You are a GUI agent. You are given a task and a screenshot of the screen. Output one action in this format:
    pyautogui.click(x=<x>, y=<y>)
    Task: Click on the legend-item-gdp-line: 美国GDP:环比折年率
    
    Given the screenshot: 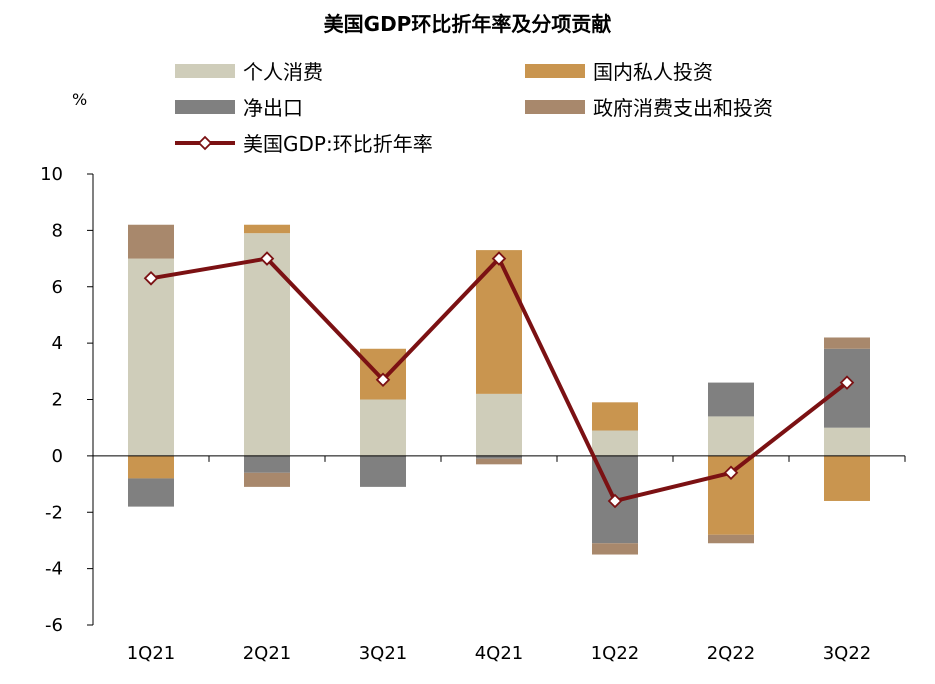 What is the action you would take?
    pyautogui.click(x=304, y=142)
    